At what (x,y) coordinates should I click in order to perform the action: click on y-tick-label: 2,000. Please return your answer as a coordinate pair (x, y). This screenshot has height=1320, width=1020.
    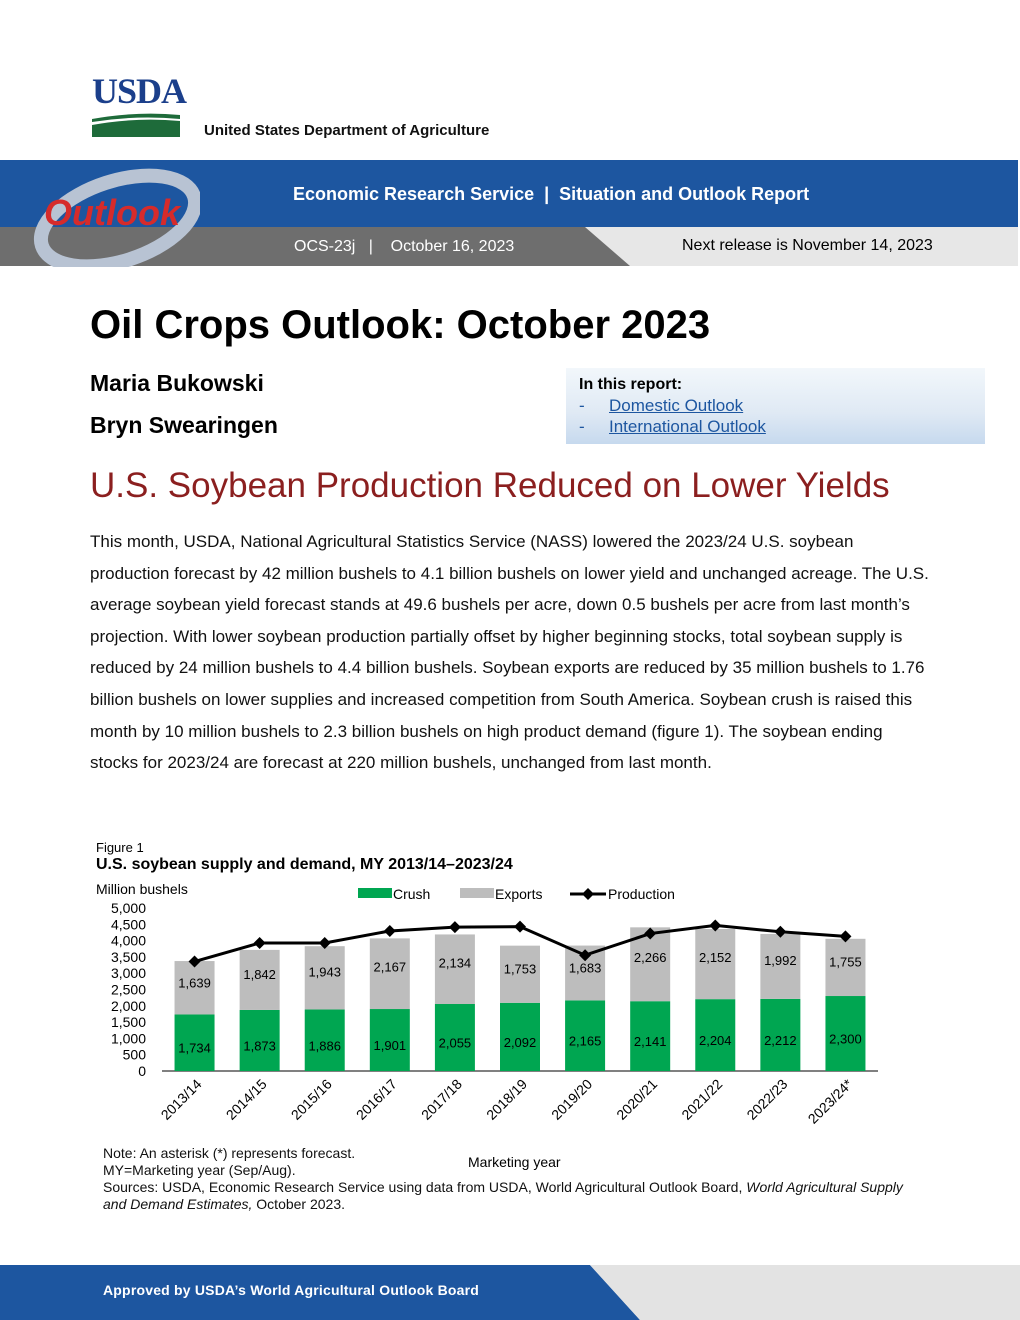
    Looking at the image, I should click on (128, 1006).